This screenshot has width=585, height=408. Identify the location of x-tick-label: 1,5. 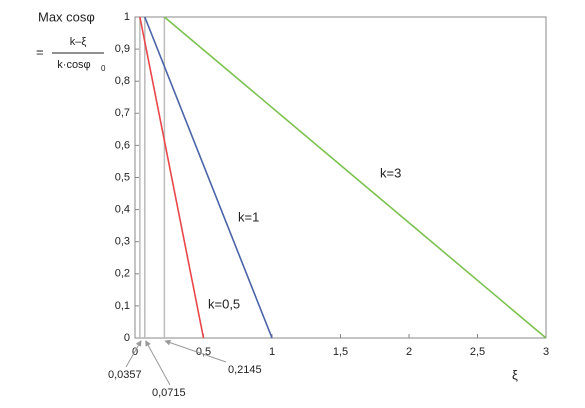
(340, 352).